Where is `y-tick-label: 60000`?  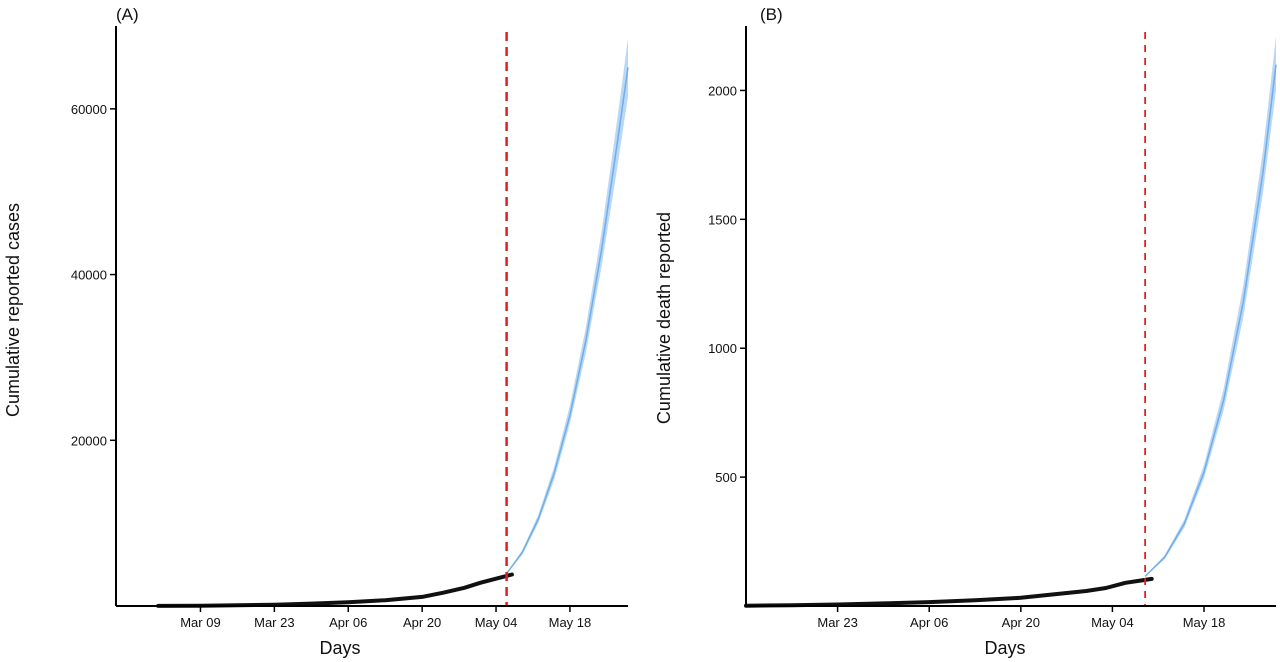 y-tick-label: 60000 is located at coordinates (89, 109).